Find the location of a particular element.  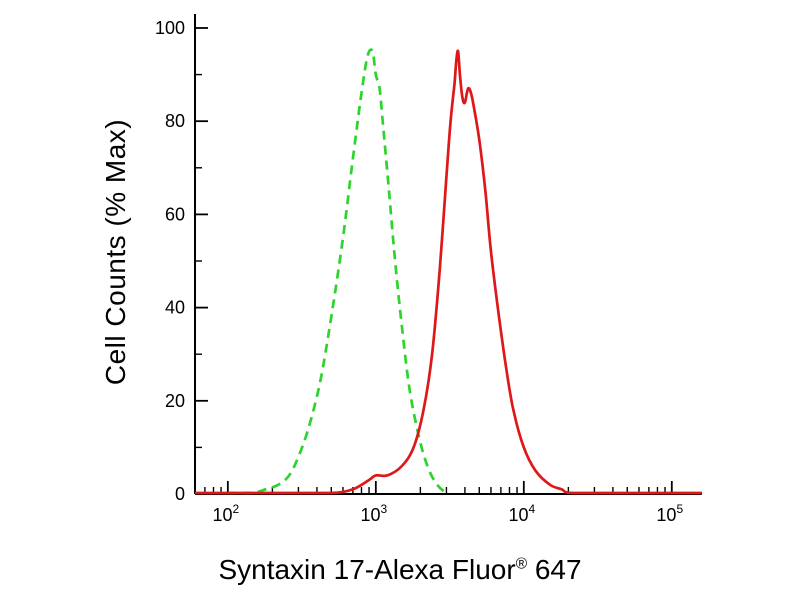

x-tick-exponent: 5 is located at coordinates (679, 509).